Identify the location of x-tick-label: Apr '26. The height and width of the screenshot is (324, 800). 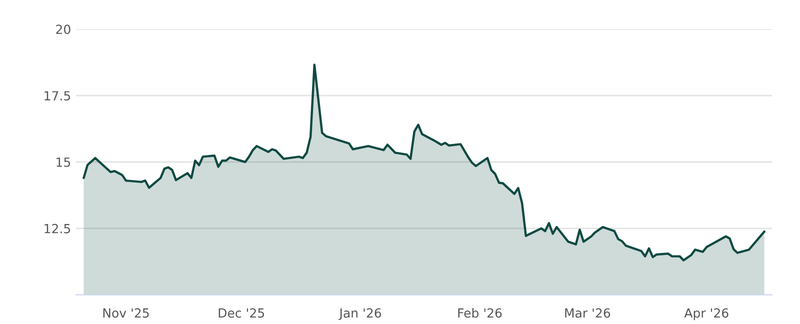
(706, 314).